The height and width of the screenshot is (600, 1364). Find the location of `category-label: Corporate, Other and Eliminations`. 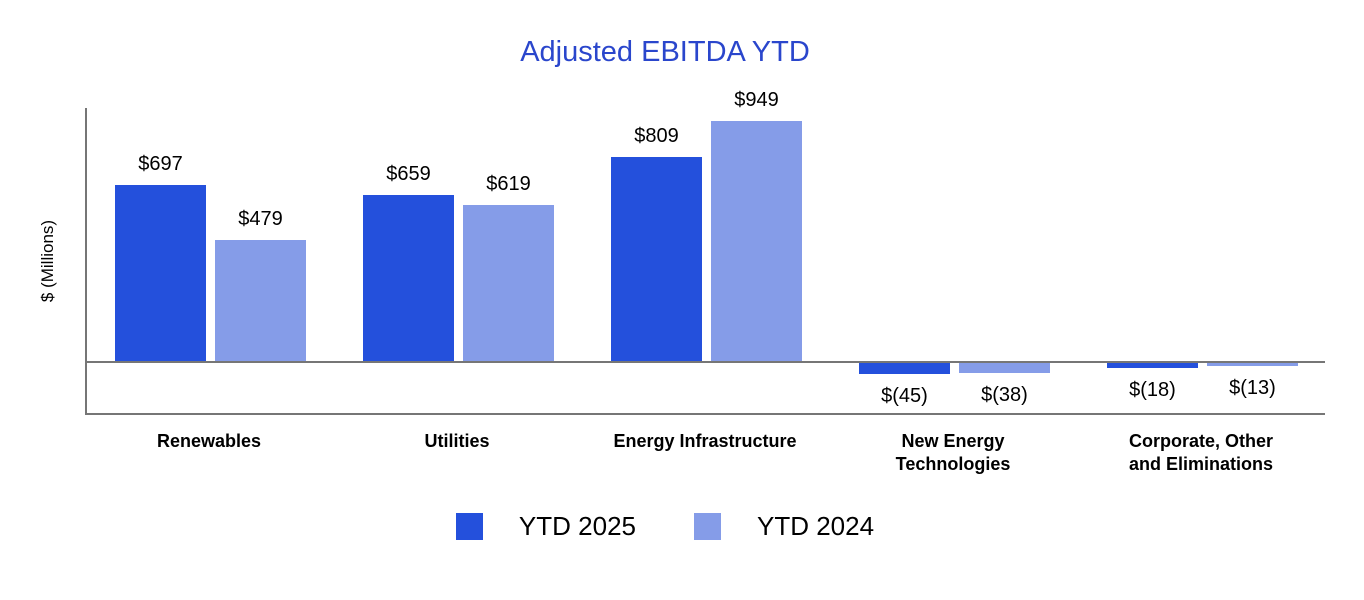

category-label: Corporate, Other and Eliminations is located at coordinates (1201, 452).